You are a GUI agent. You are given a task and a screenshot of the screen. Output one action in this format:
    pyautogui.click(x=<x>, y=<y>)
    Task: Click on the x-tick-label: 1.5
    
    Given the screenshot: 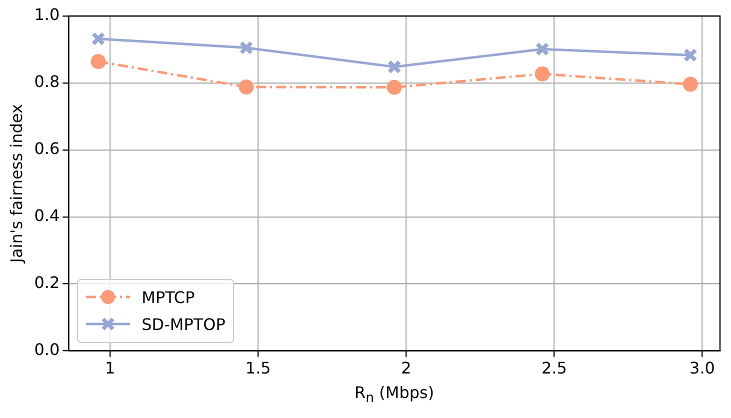 What is the action you would take?
    pyautogui.click(x=258, y=368)
    